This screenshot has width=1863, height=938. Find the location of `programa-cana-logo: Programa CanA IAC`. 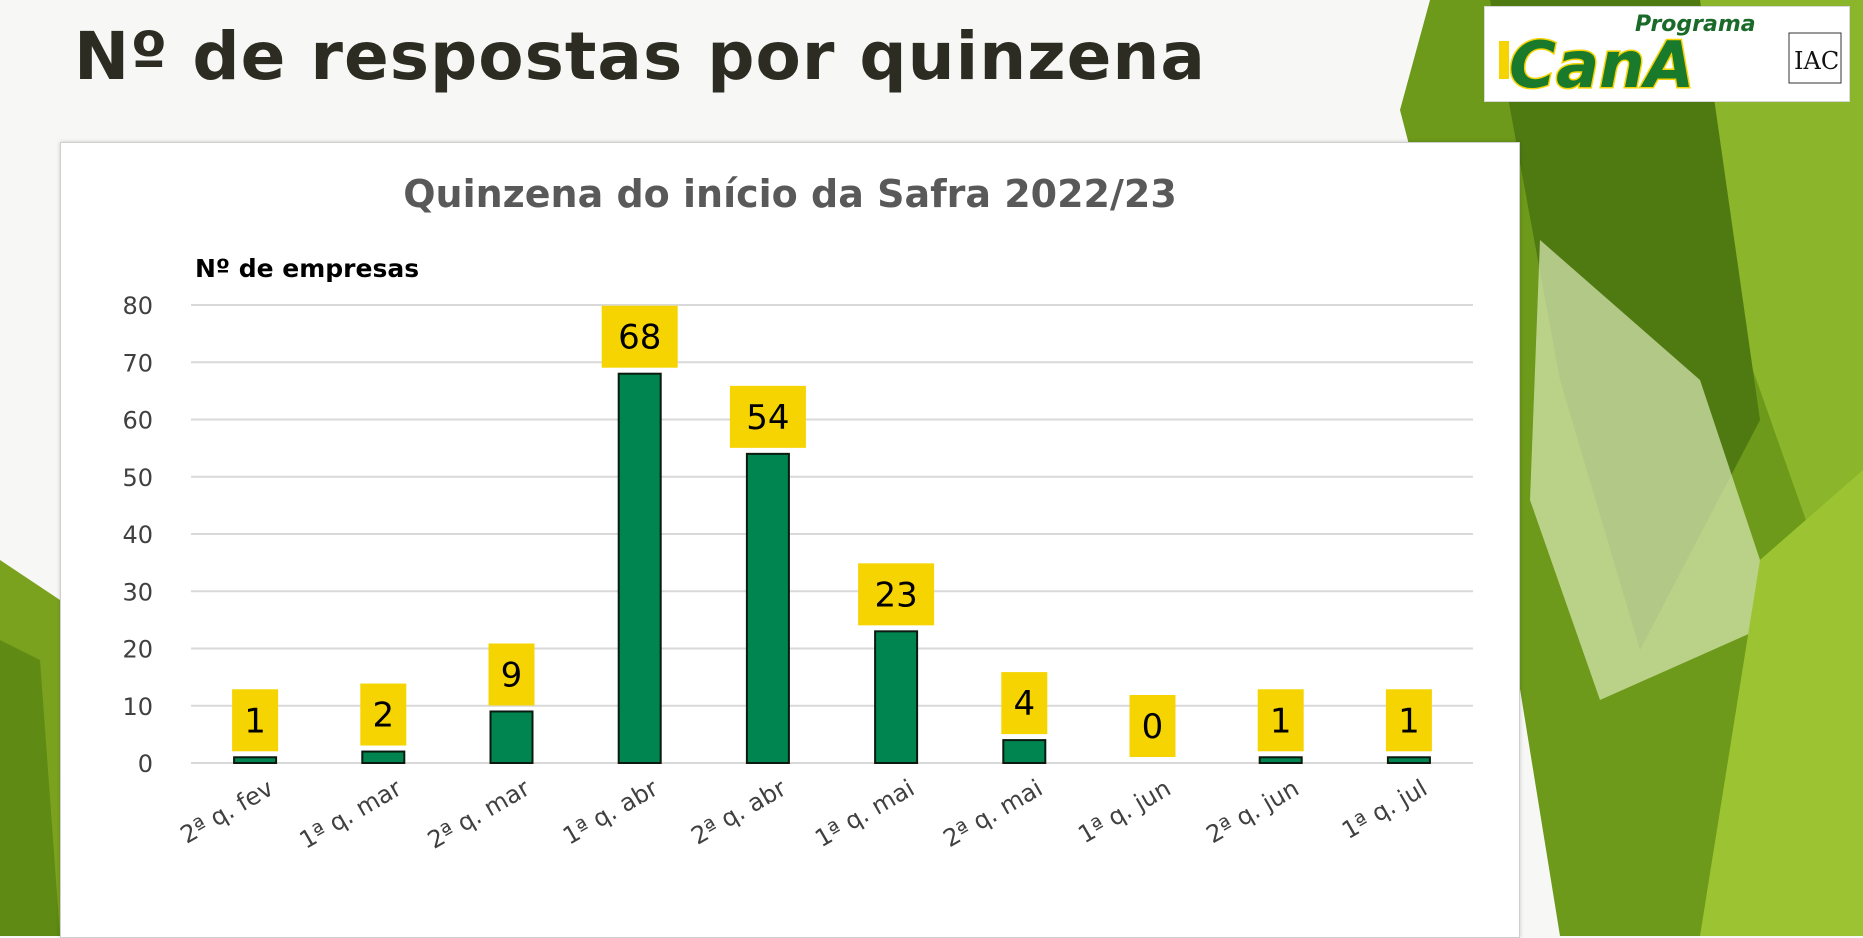

programa-cana-logo: Programa CanA IAC is located at coordinates (1667, 55).